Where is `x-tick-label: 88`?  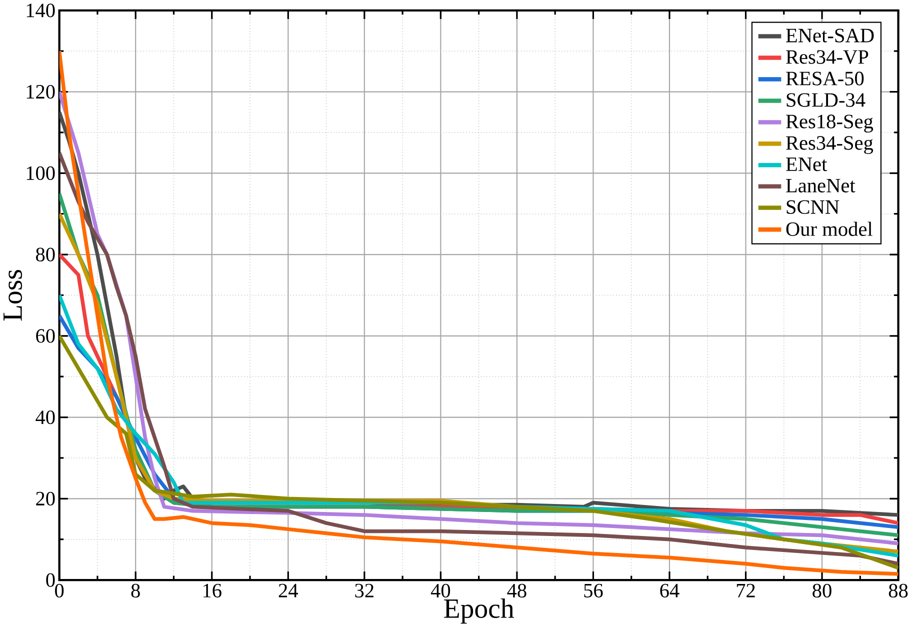
x-tick-label: 88 is located at coordinates (898, 591).